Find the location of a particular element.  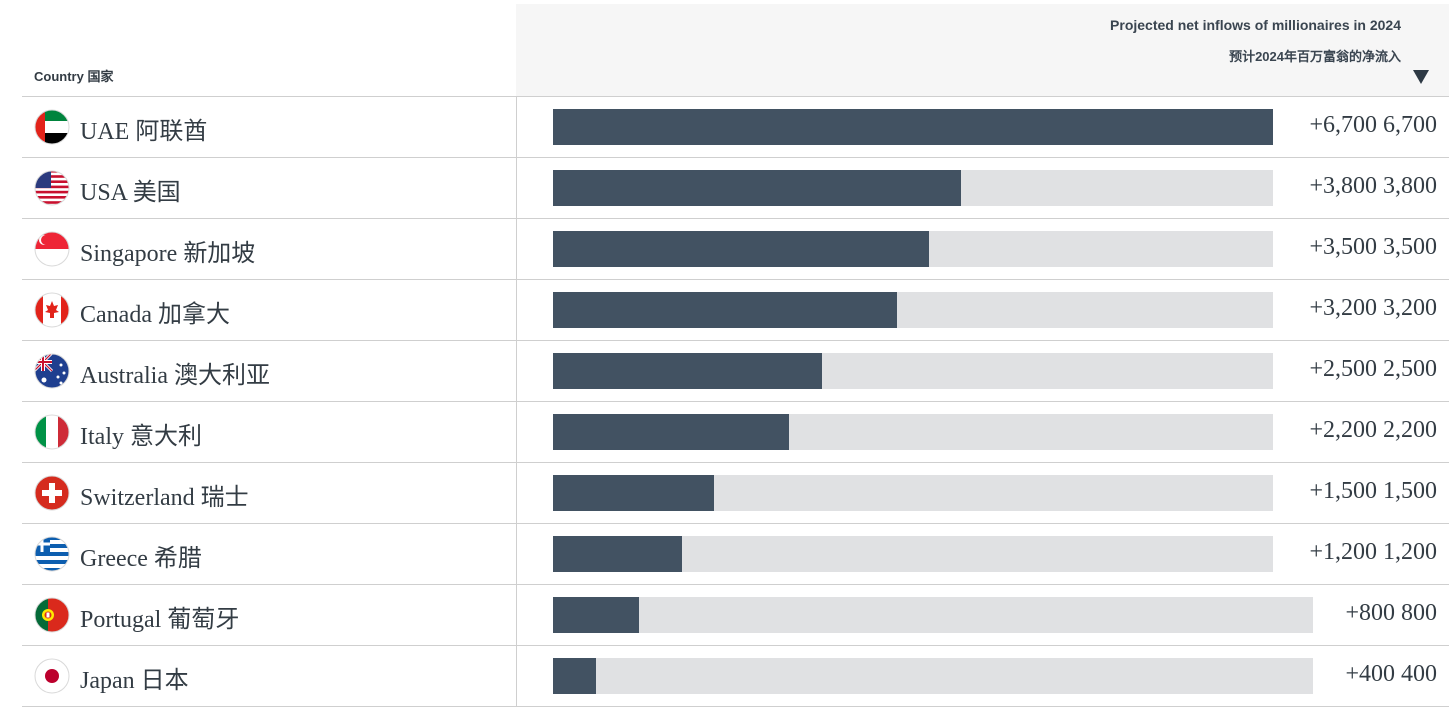

table-row: Portugal 葡萄牙 +800 800 is located at coordinates (735, 615).